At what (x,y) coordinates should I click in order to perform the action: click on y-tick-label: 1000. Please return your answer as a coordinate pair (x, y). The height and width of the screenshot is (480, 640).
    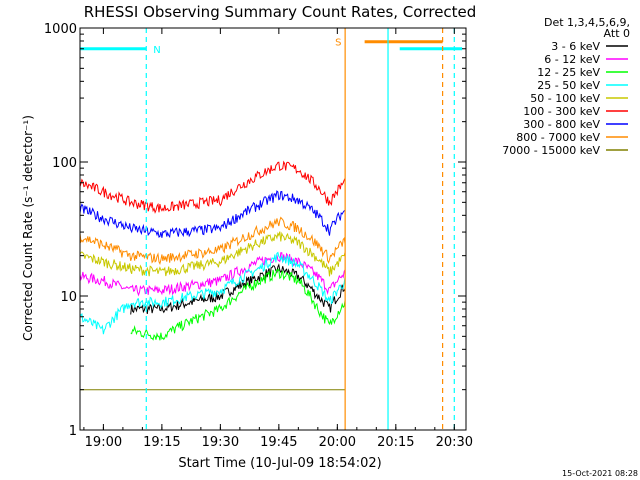
    Looking at the image, I should click on (60, 29).